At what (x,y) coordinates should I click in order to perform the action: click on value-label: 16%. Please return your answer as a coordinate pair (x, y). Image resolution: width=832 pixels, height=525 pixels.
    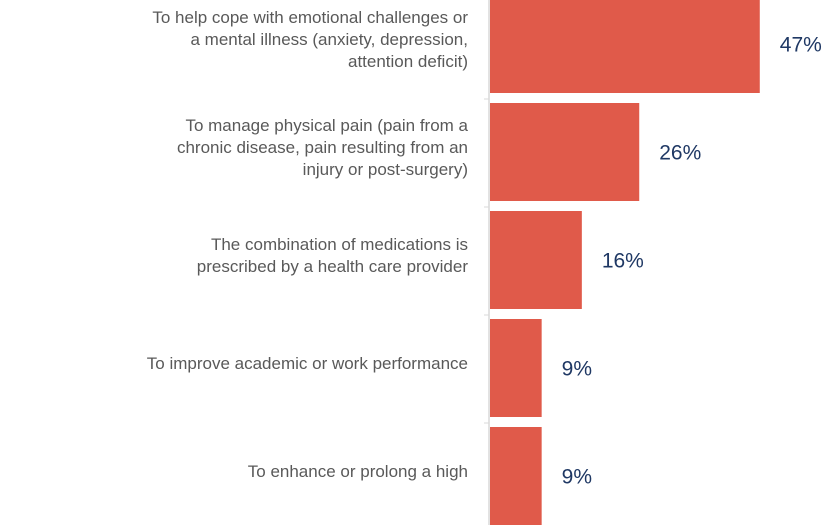
    Looking at the image, I should click on (623, 261).